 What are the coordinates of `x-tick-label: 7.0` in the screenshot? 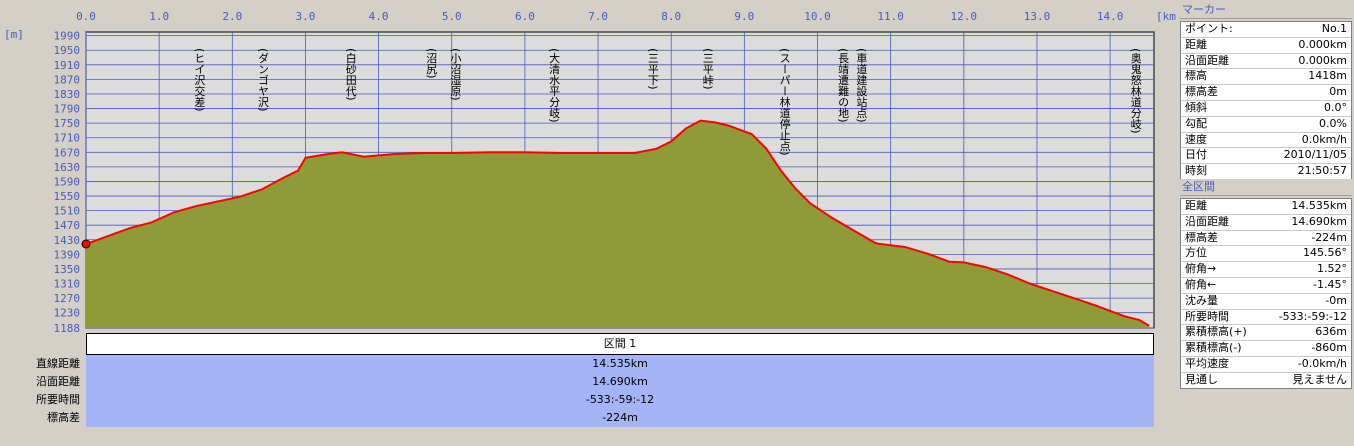 It's located at (598, 16).